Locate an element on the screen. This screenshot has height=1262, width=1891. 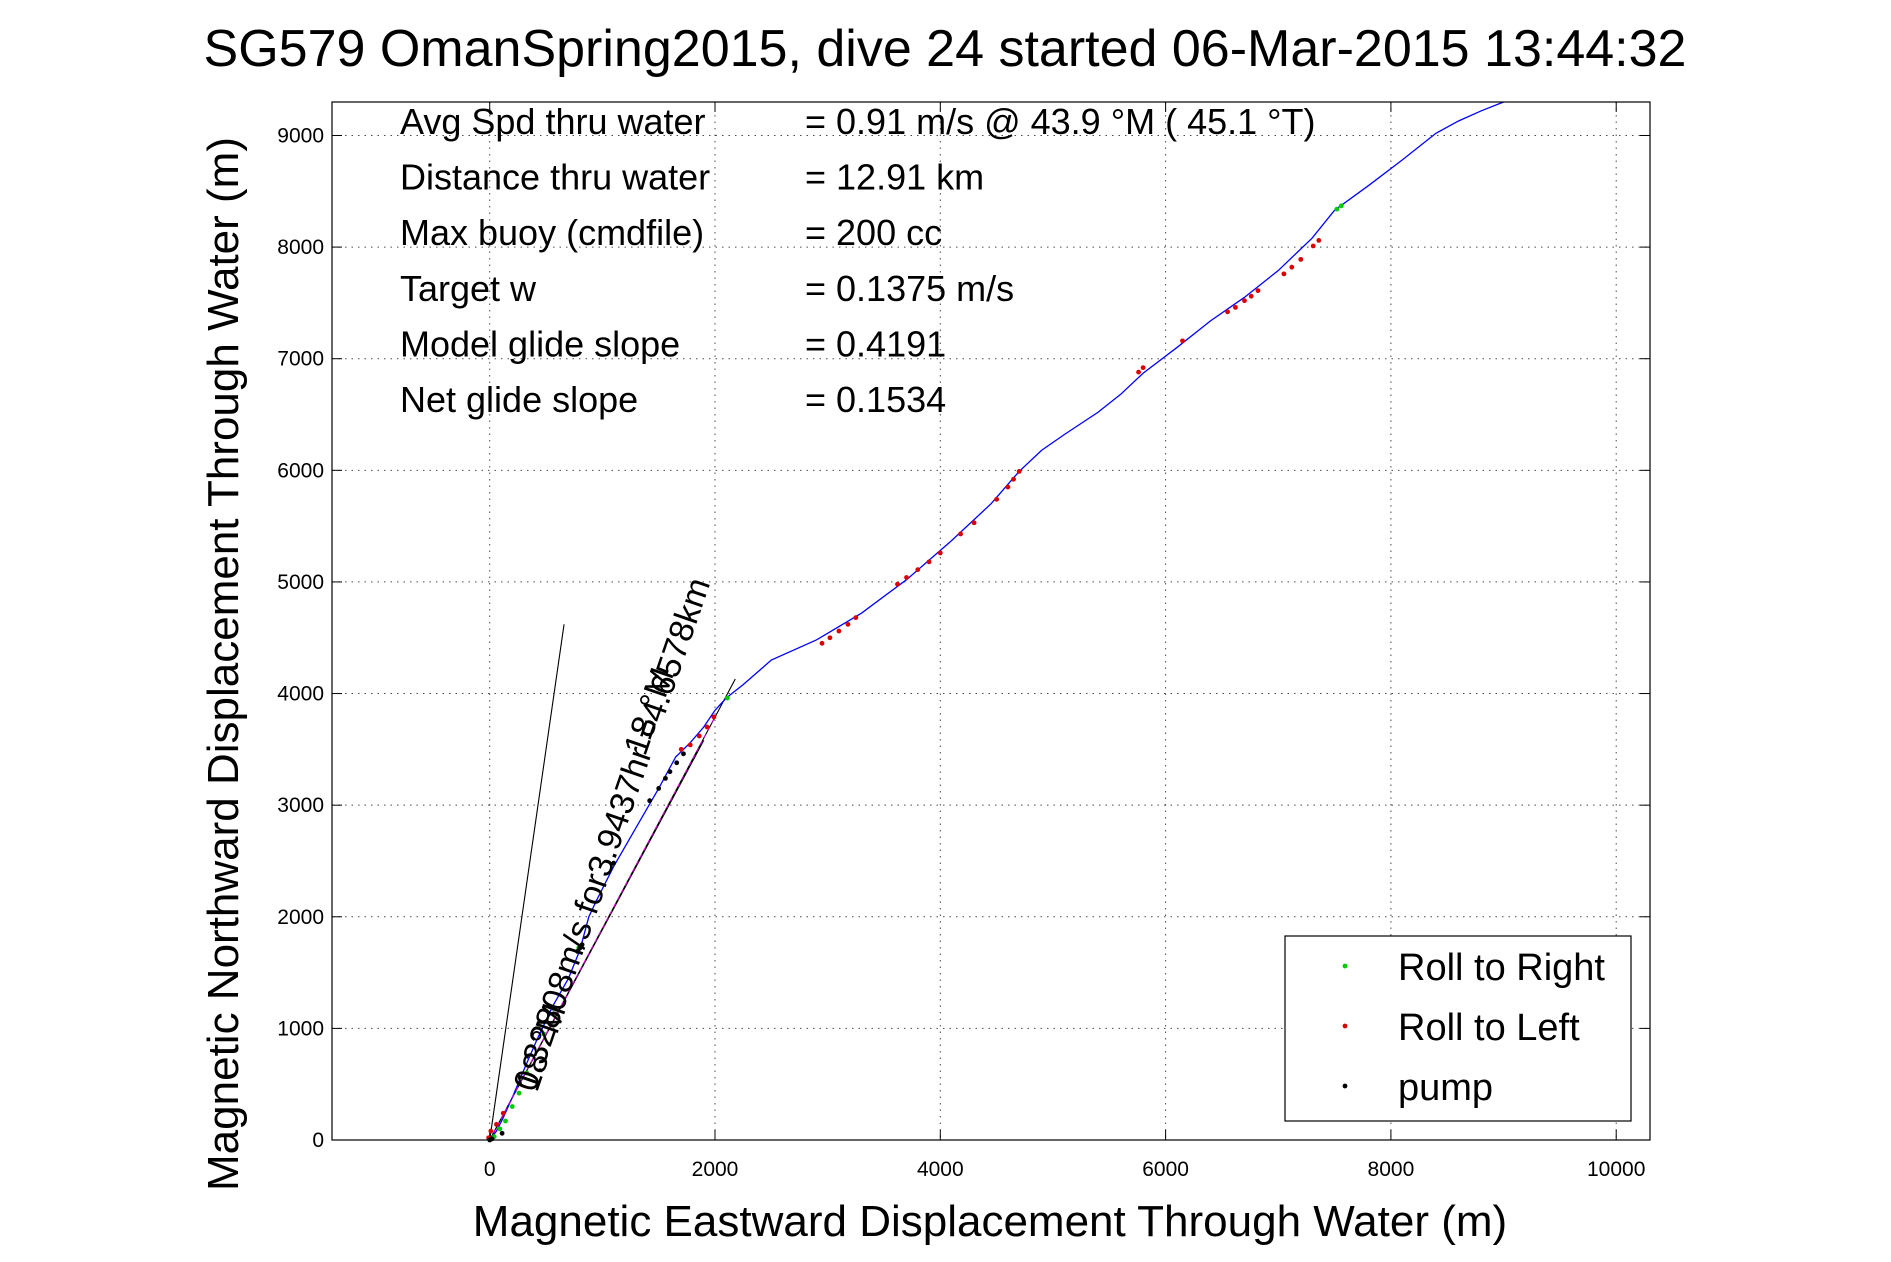
x-tick-label: 4000 is located at coordinates (940, 1169).